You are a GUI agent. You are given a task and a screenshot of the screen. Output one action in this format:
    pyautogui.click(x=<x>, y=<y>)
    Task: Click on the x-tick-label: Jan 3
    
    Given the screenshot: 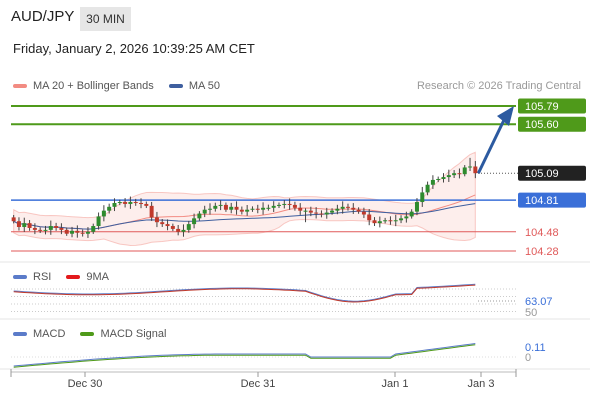 What is the action you would take?
    pyautogui.click(x=481, y=384)
    